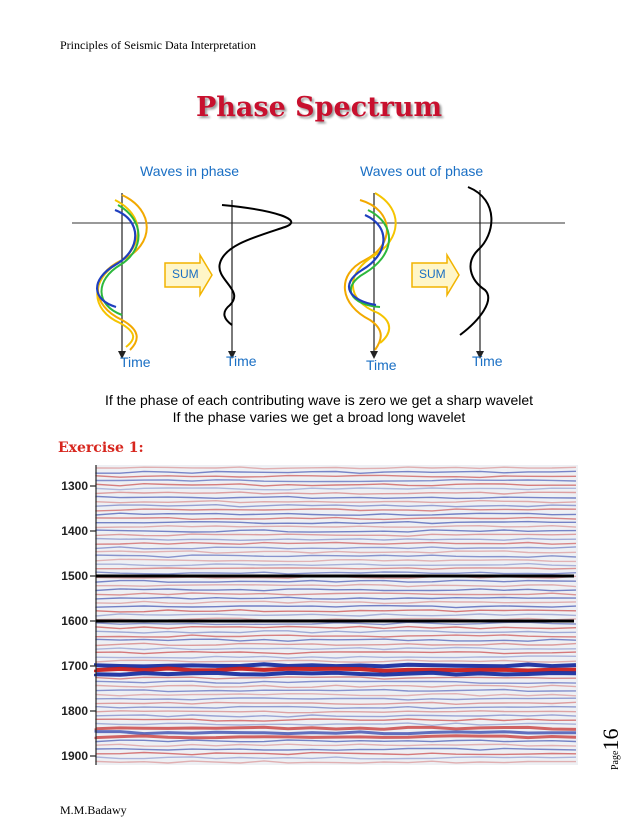  What do you see at coordinates (93, 810) in the screenshot?
I see `page-footer: M.M.Badawy` at bounding box center [93, 810].